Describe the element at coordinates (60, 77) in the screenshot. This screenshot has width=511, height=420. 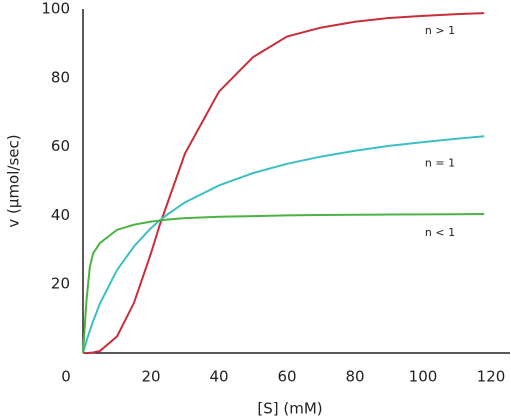
I see `y-tick-label: 80` at that location.